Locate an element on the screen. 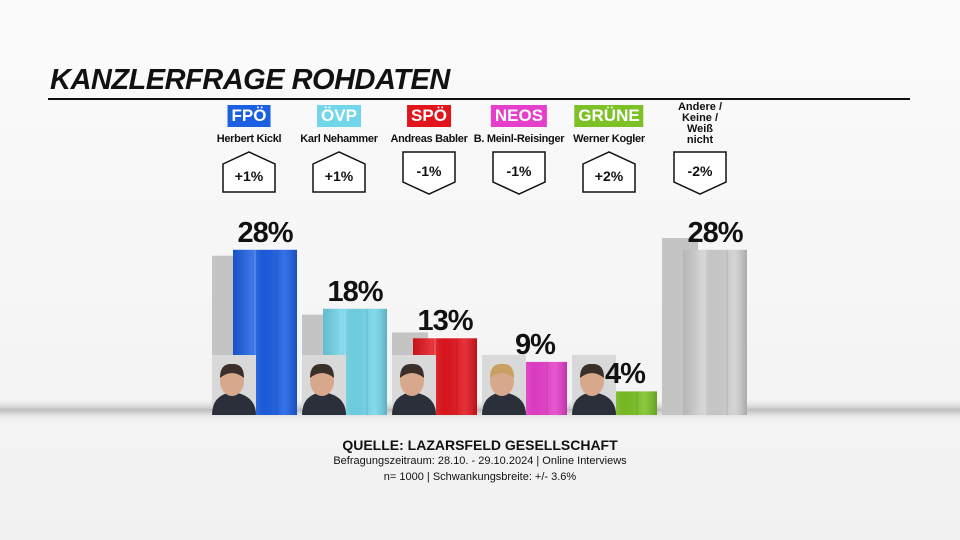 This screenshot has width=960, height=540. party-label: NEOS is located at coordinates (519, 116).